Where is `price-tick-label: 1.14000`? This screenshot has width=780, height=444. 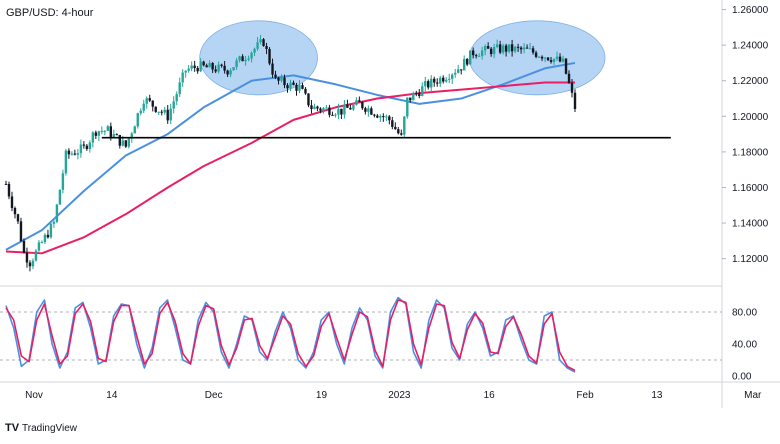 price-tick-label: 1.14000 is located at coordinates (750, 224).